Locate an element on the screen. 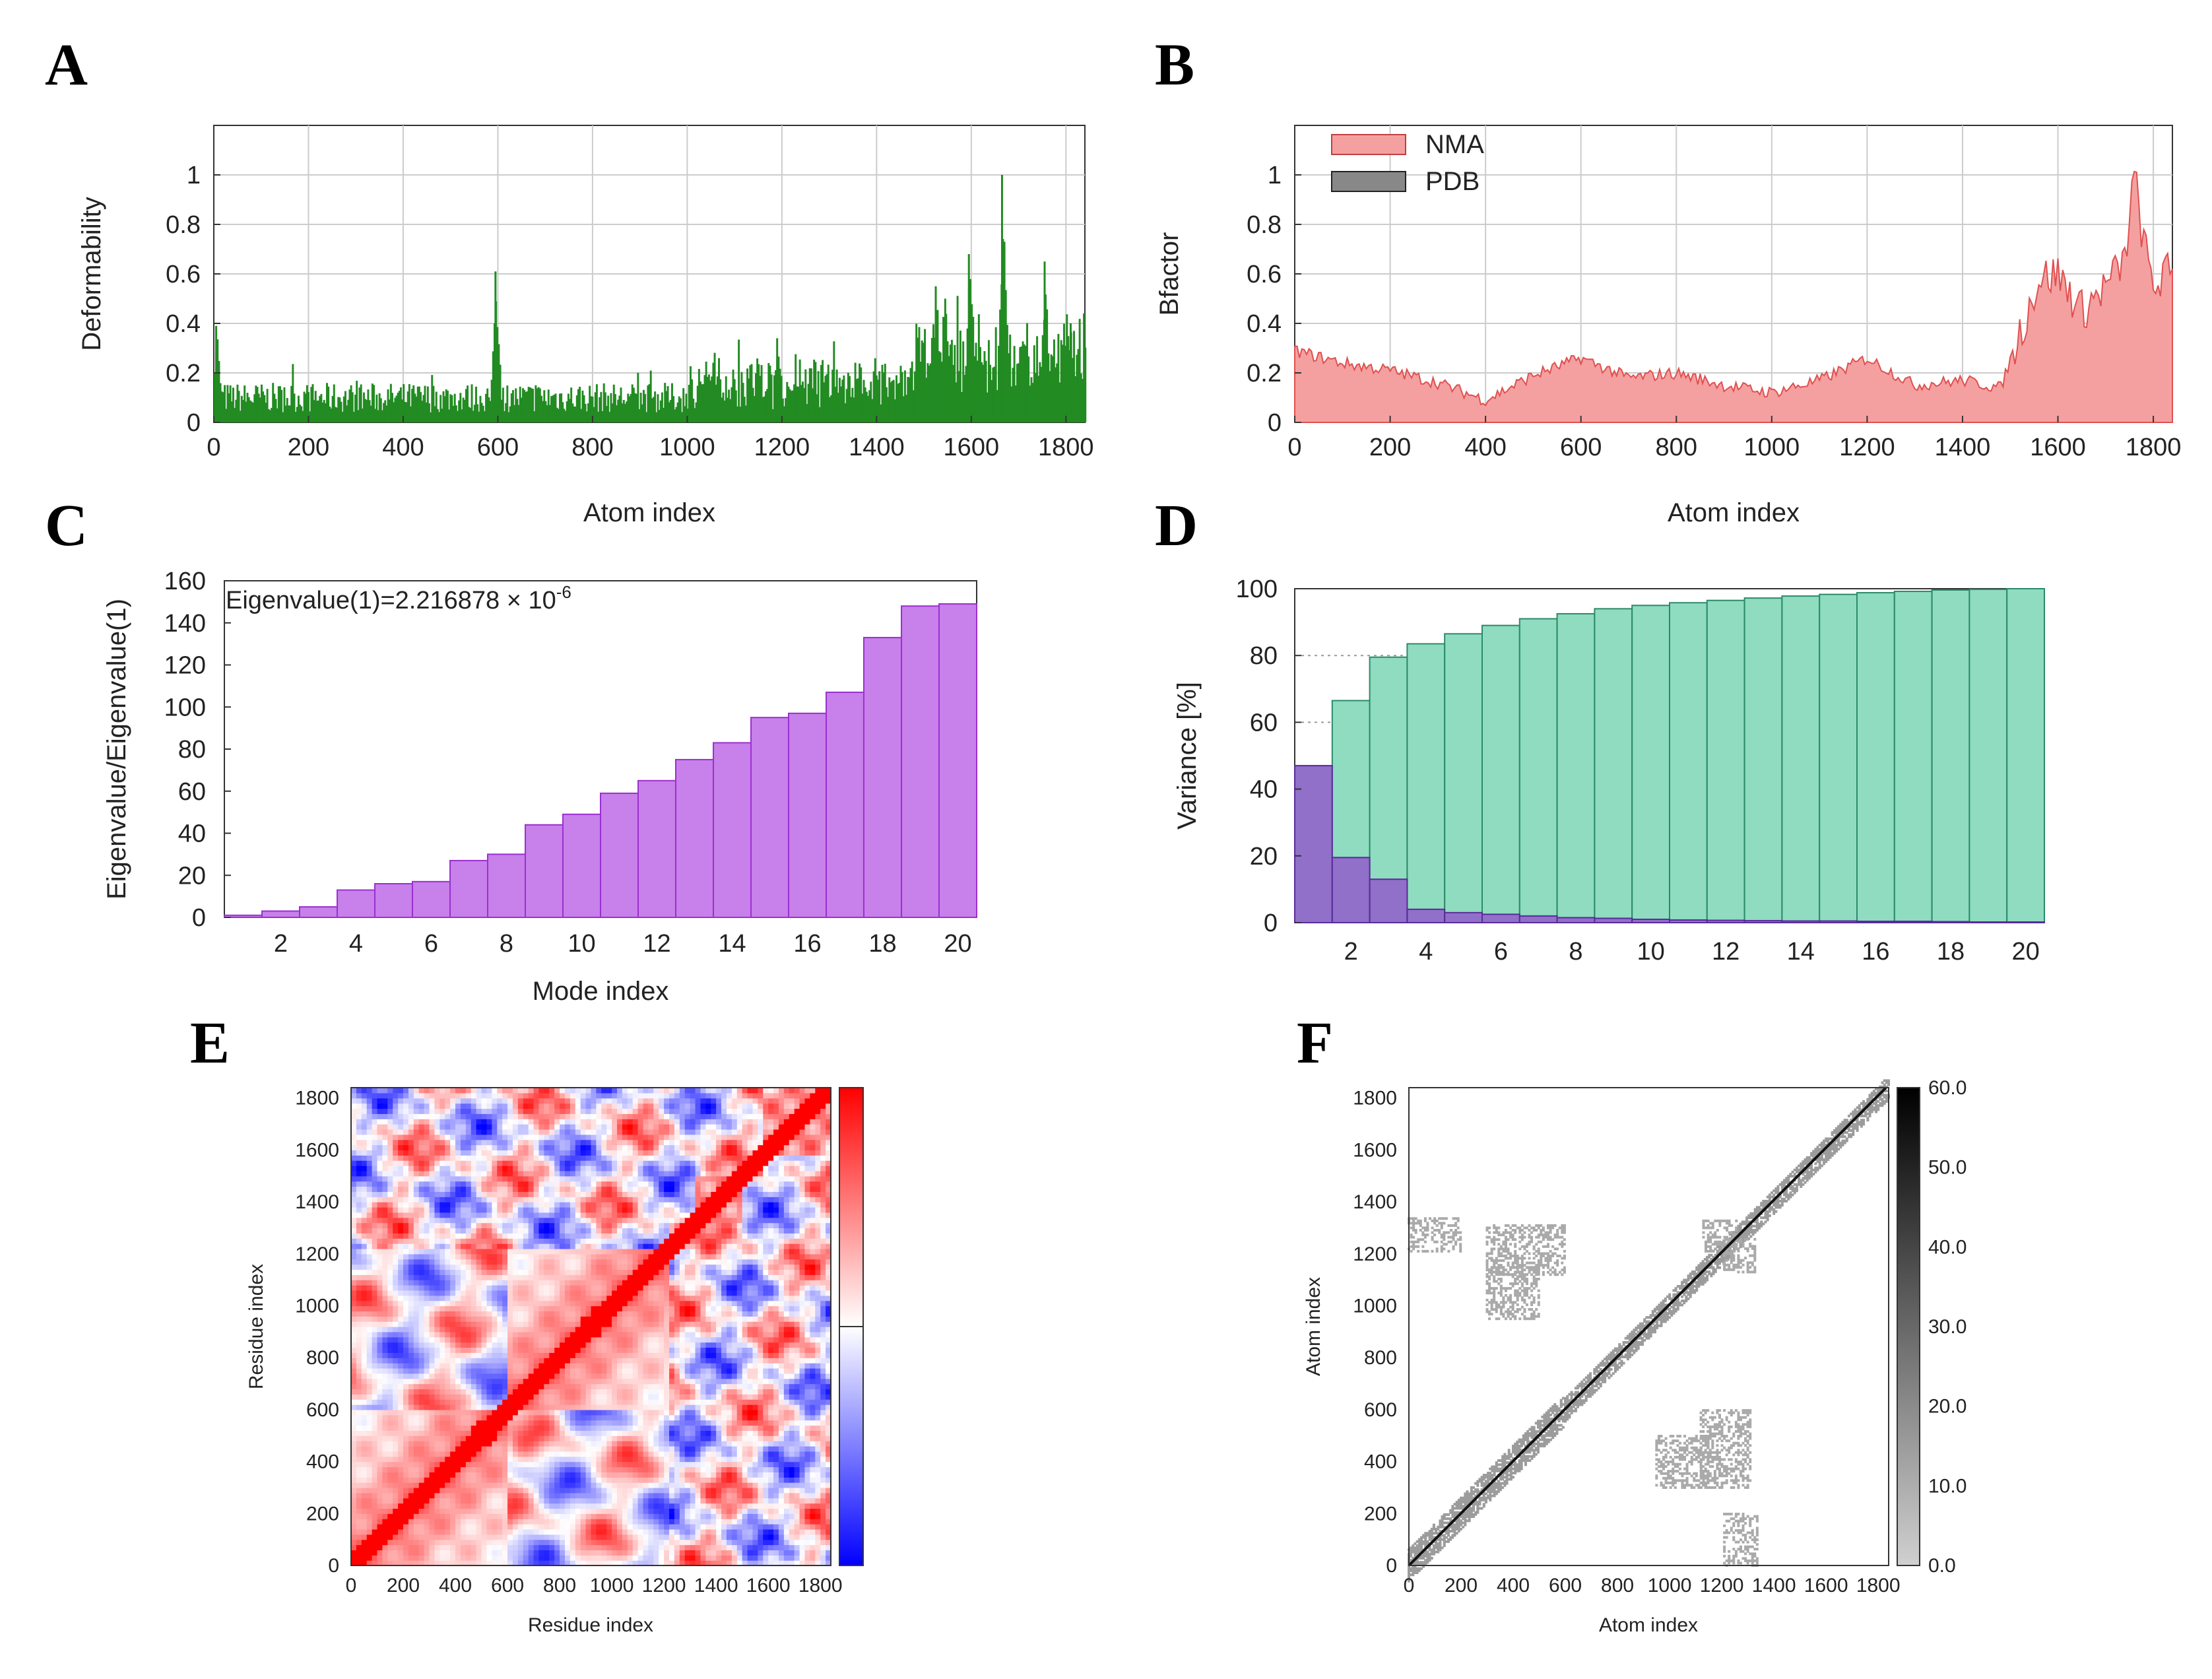 Image resolution: width=2212 pixels, height=1679 pixels. x-tick-2: 2 is located at coordinates (281, 944).